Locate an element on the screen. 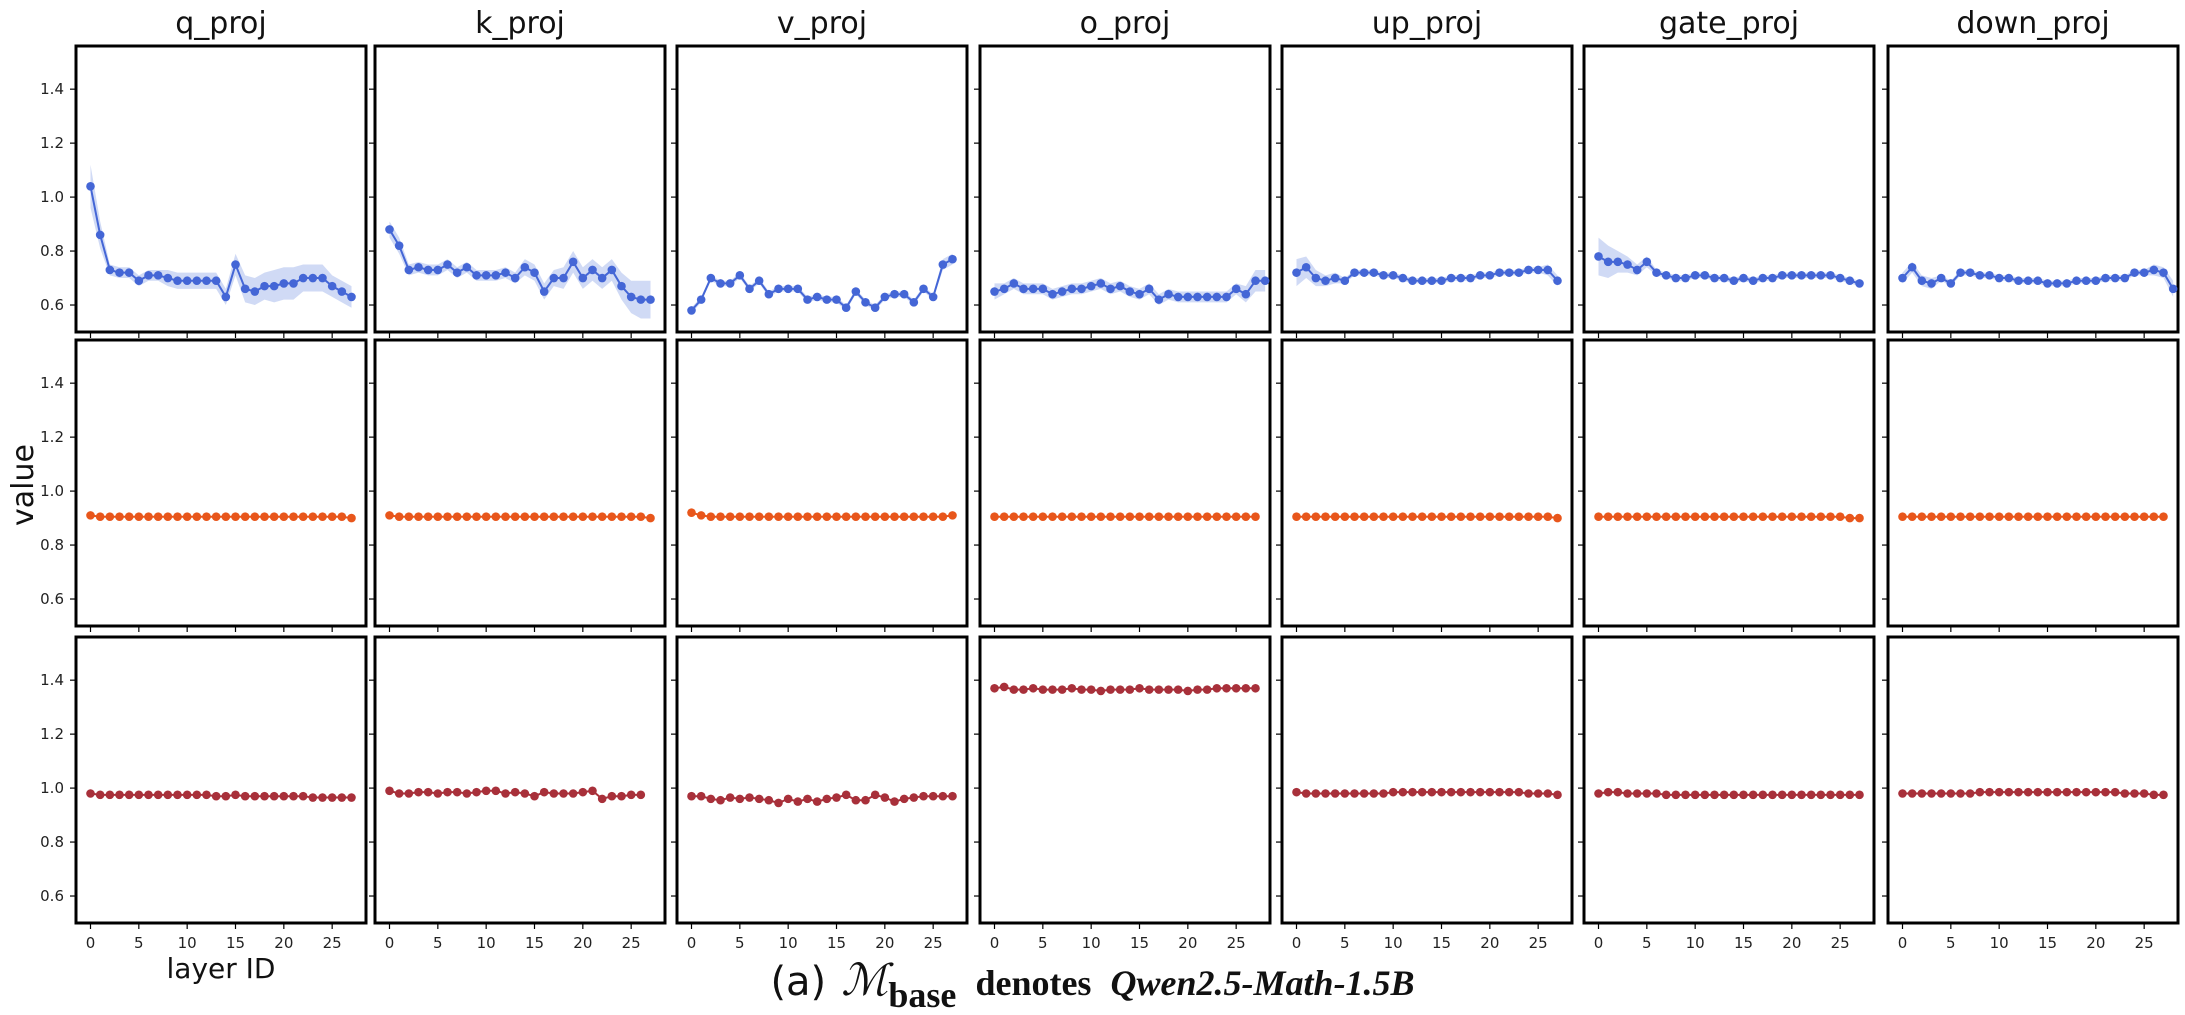  panel-row2-down_proj is located at coordinates (2031, 485).